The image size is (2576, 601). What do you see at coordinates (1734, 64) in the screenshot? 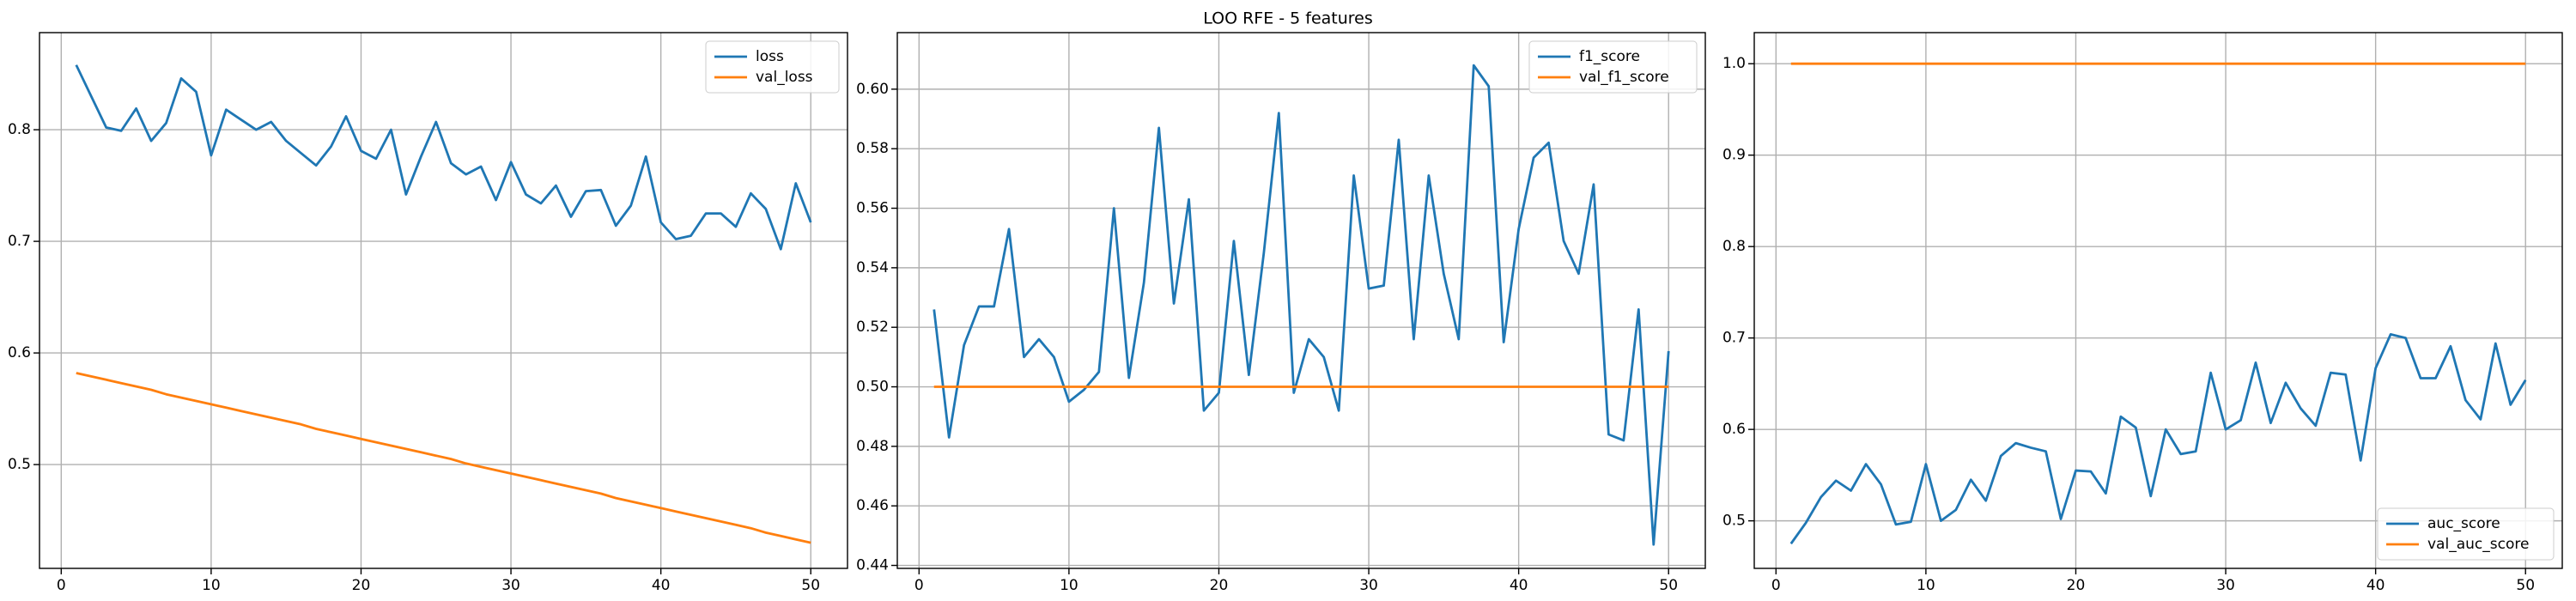
I see `y-tick-label: 1.0` at bounding box center [1734, 64].